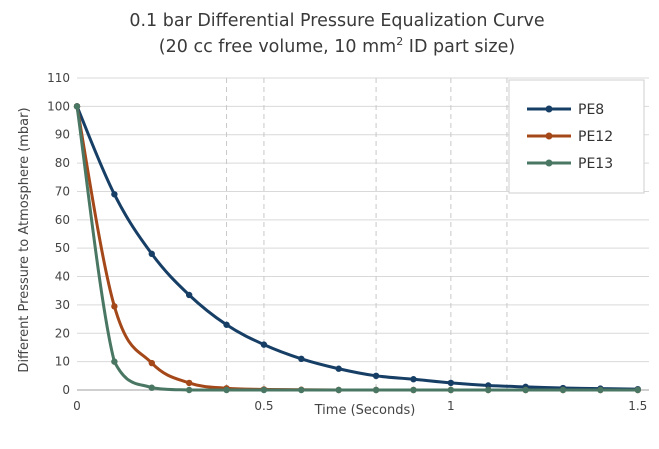 The height and width of the screenshot is (449, 659). What do you see at coordinates (365, 410) in the screenshot?
I see `x-axis-title: Time (Seconds)` at bounding box center [365, 410].